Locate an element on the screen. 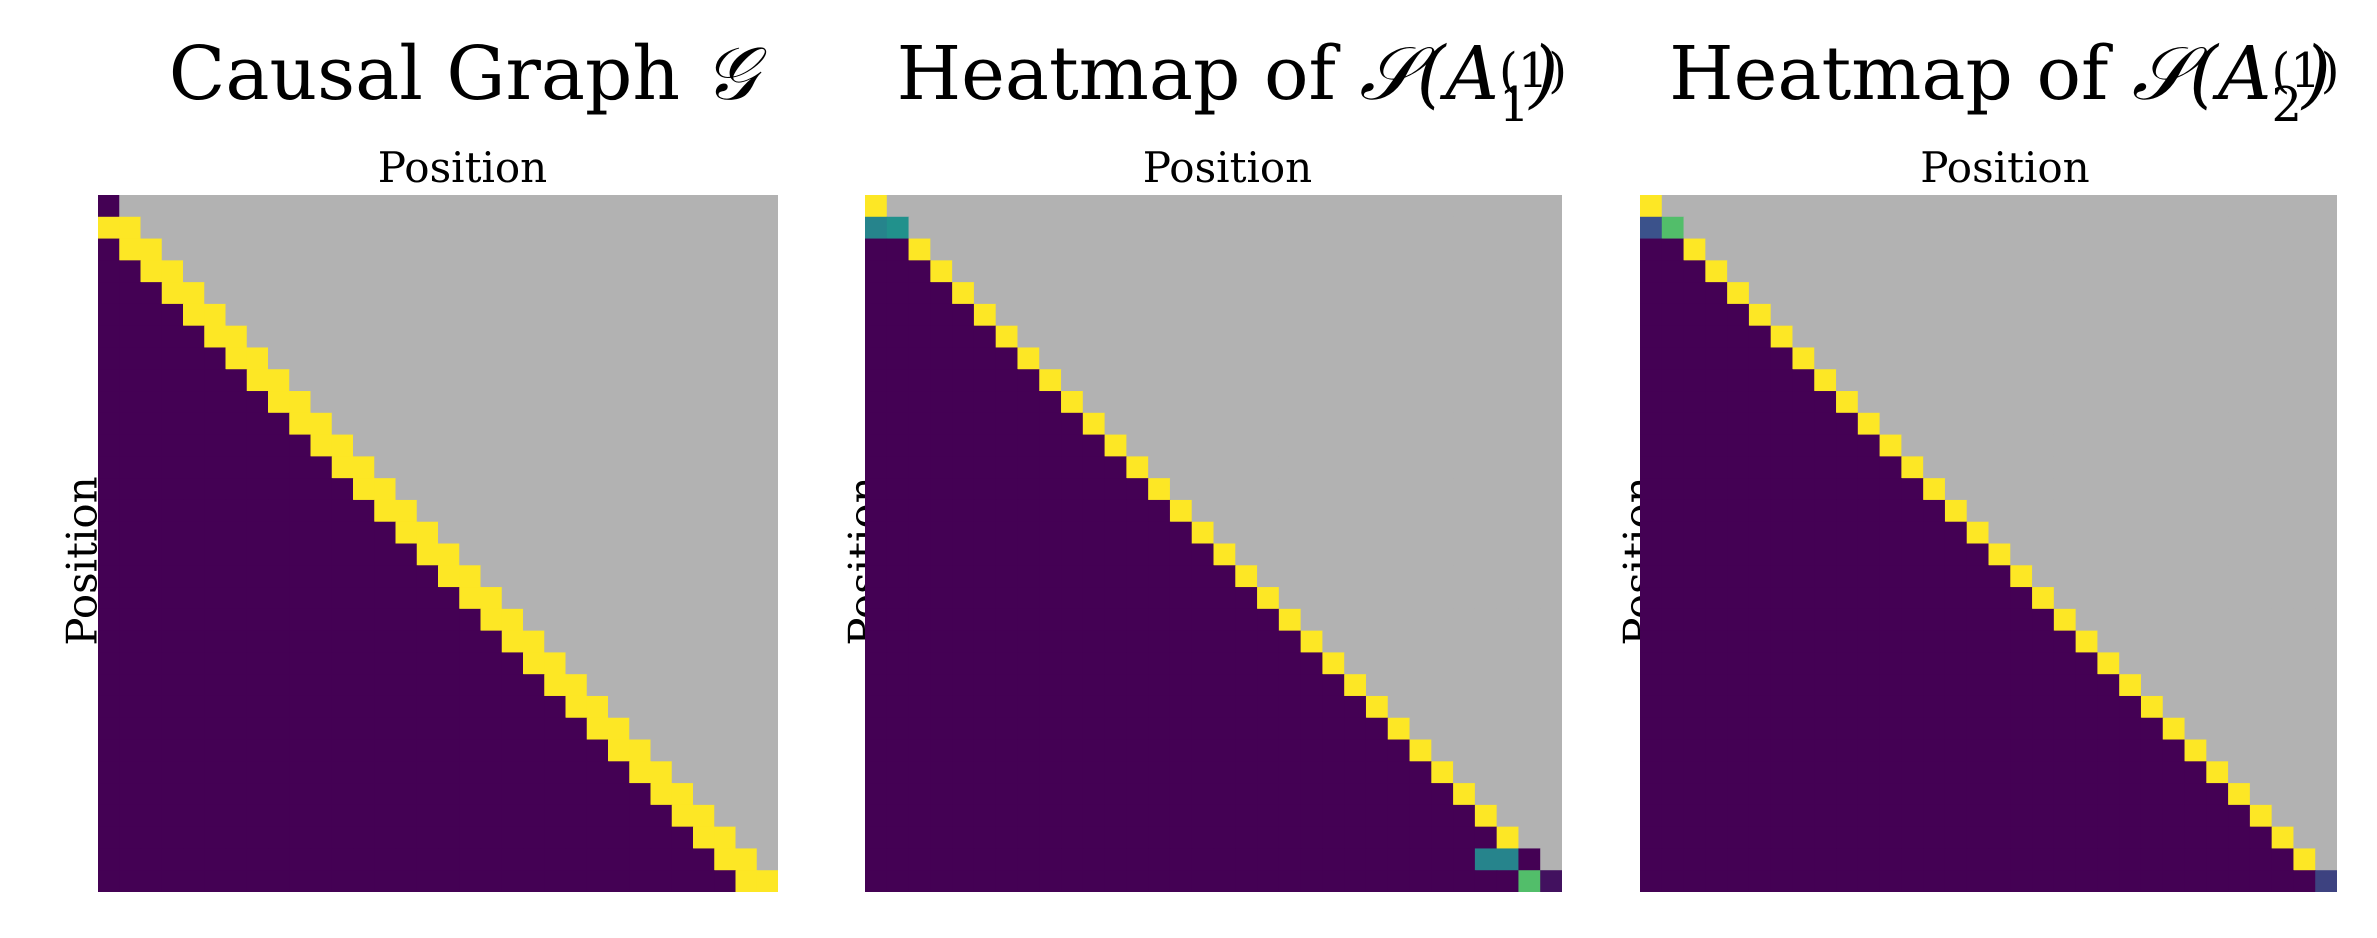 The image size is (2377, 938). title-math: 𝒮(A is located at coordinates (1429, 74).